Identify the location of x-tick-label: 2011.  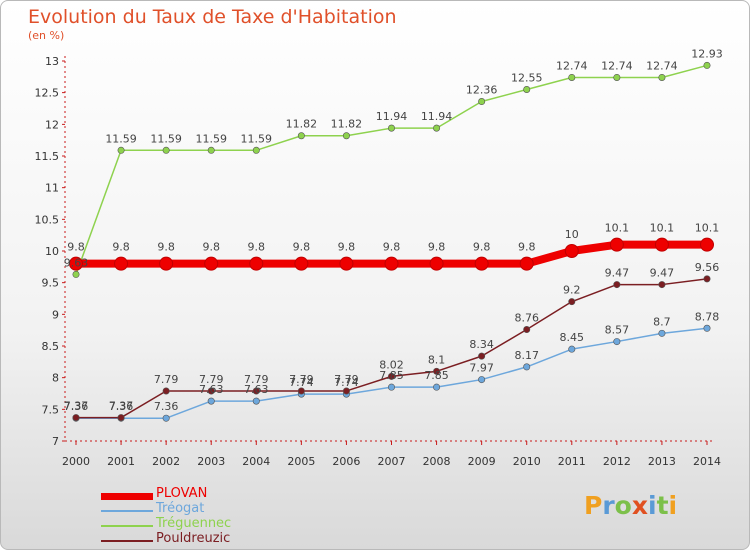
(572, 461).